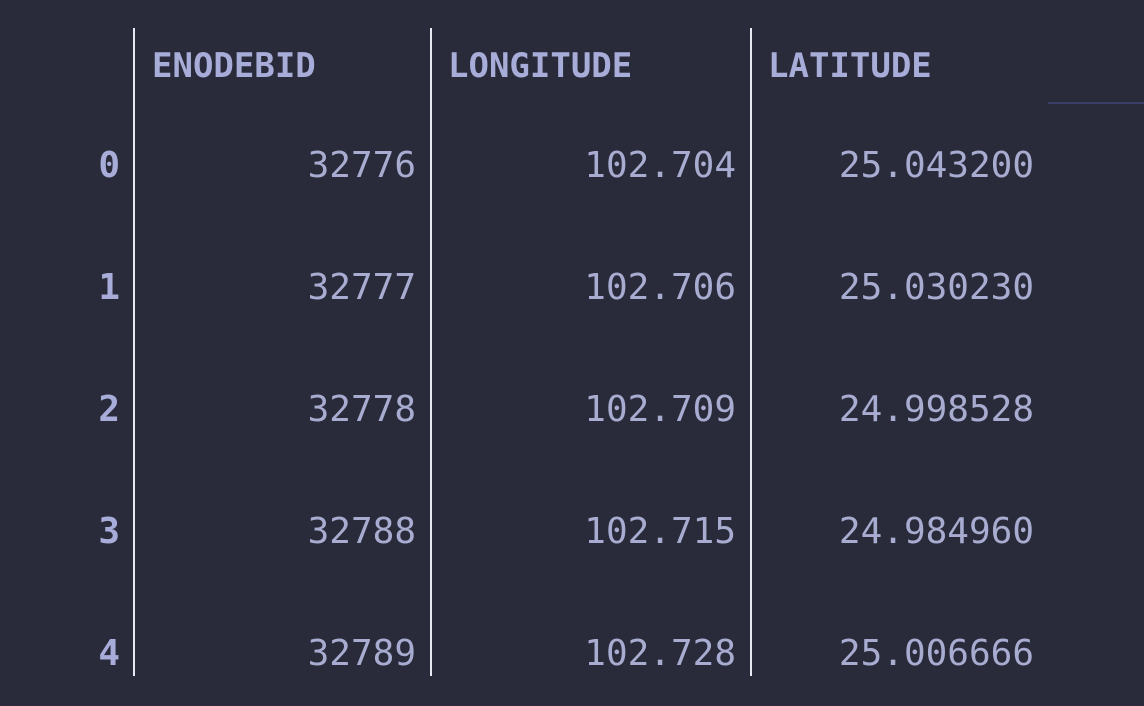 The height and width of the screenshot is (706, 1144). What do you see at coordinates (660, 653) in the screenshot?
I see `cell-longitude: 102.728` at bounding box center [660, 653].